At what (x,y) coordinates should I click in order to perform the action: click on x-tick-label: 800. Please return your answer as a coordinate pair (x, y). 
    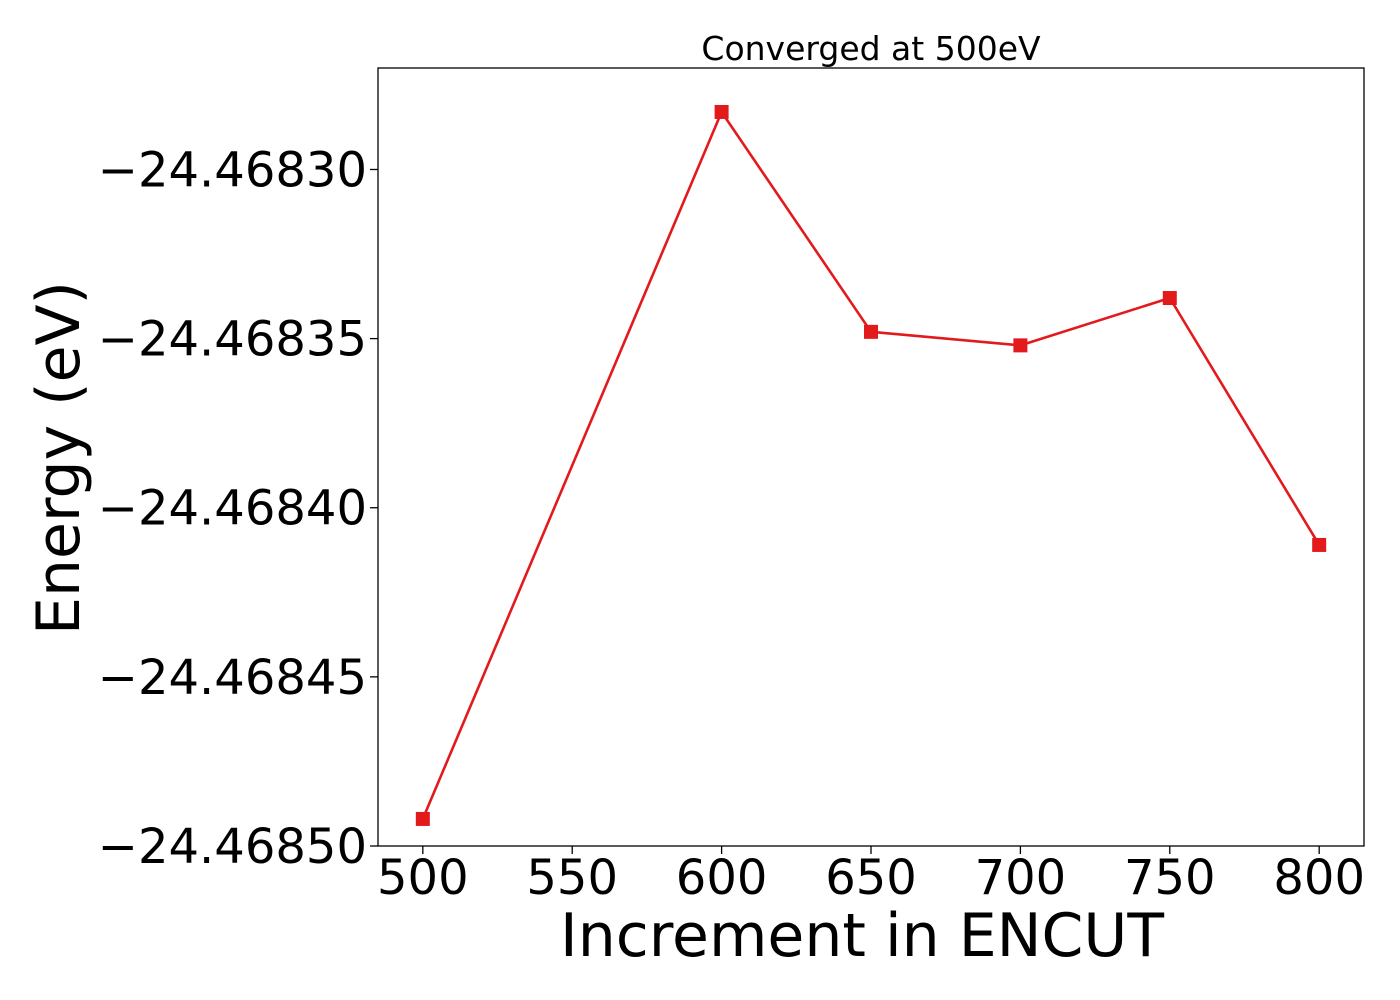
    Looking at the image, I should click on (1319, 878).